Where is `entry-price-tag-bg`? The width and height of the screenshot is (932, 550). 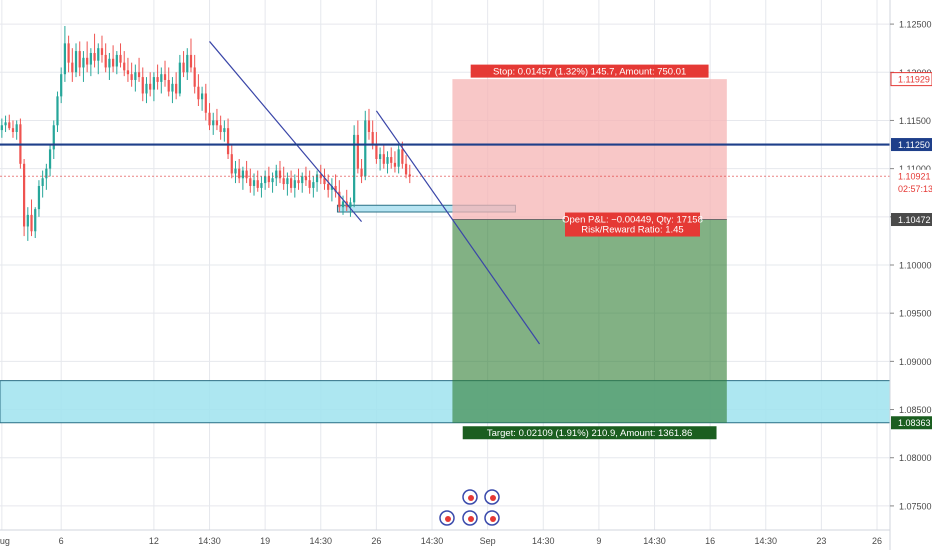 entry-price-tag-bg is located at coordinates (911, 220).